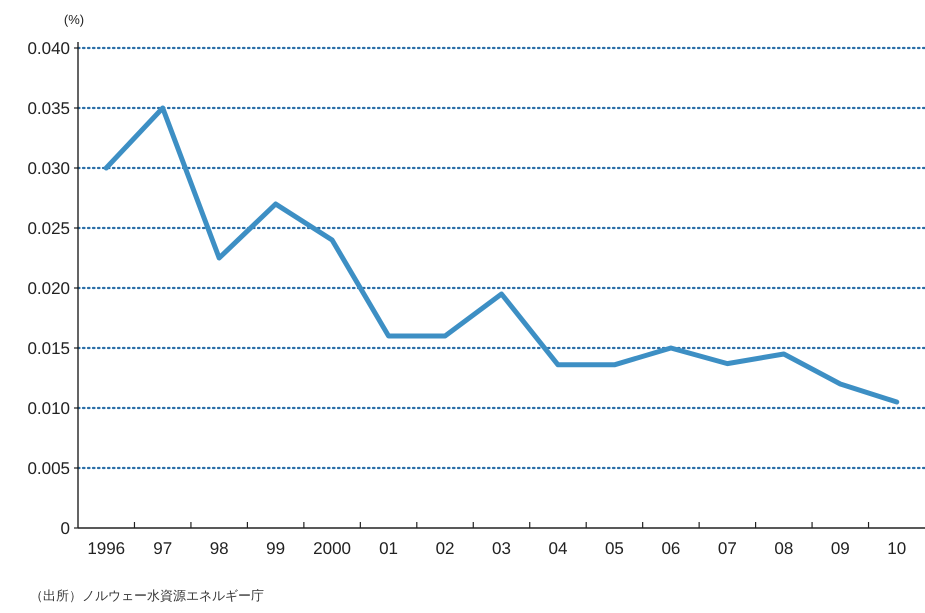 This screenshot has width=925, height=613. I want to click on x-tick-label: 06, so click(670, 548).